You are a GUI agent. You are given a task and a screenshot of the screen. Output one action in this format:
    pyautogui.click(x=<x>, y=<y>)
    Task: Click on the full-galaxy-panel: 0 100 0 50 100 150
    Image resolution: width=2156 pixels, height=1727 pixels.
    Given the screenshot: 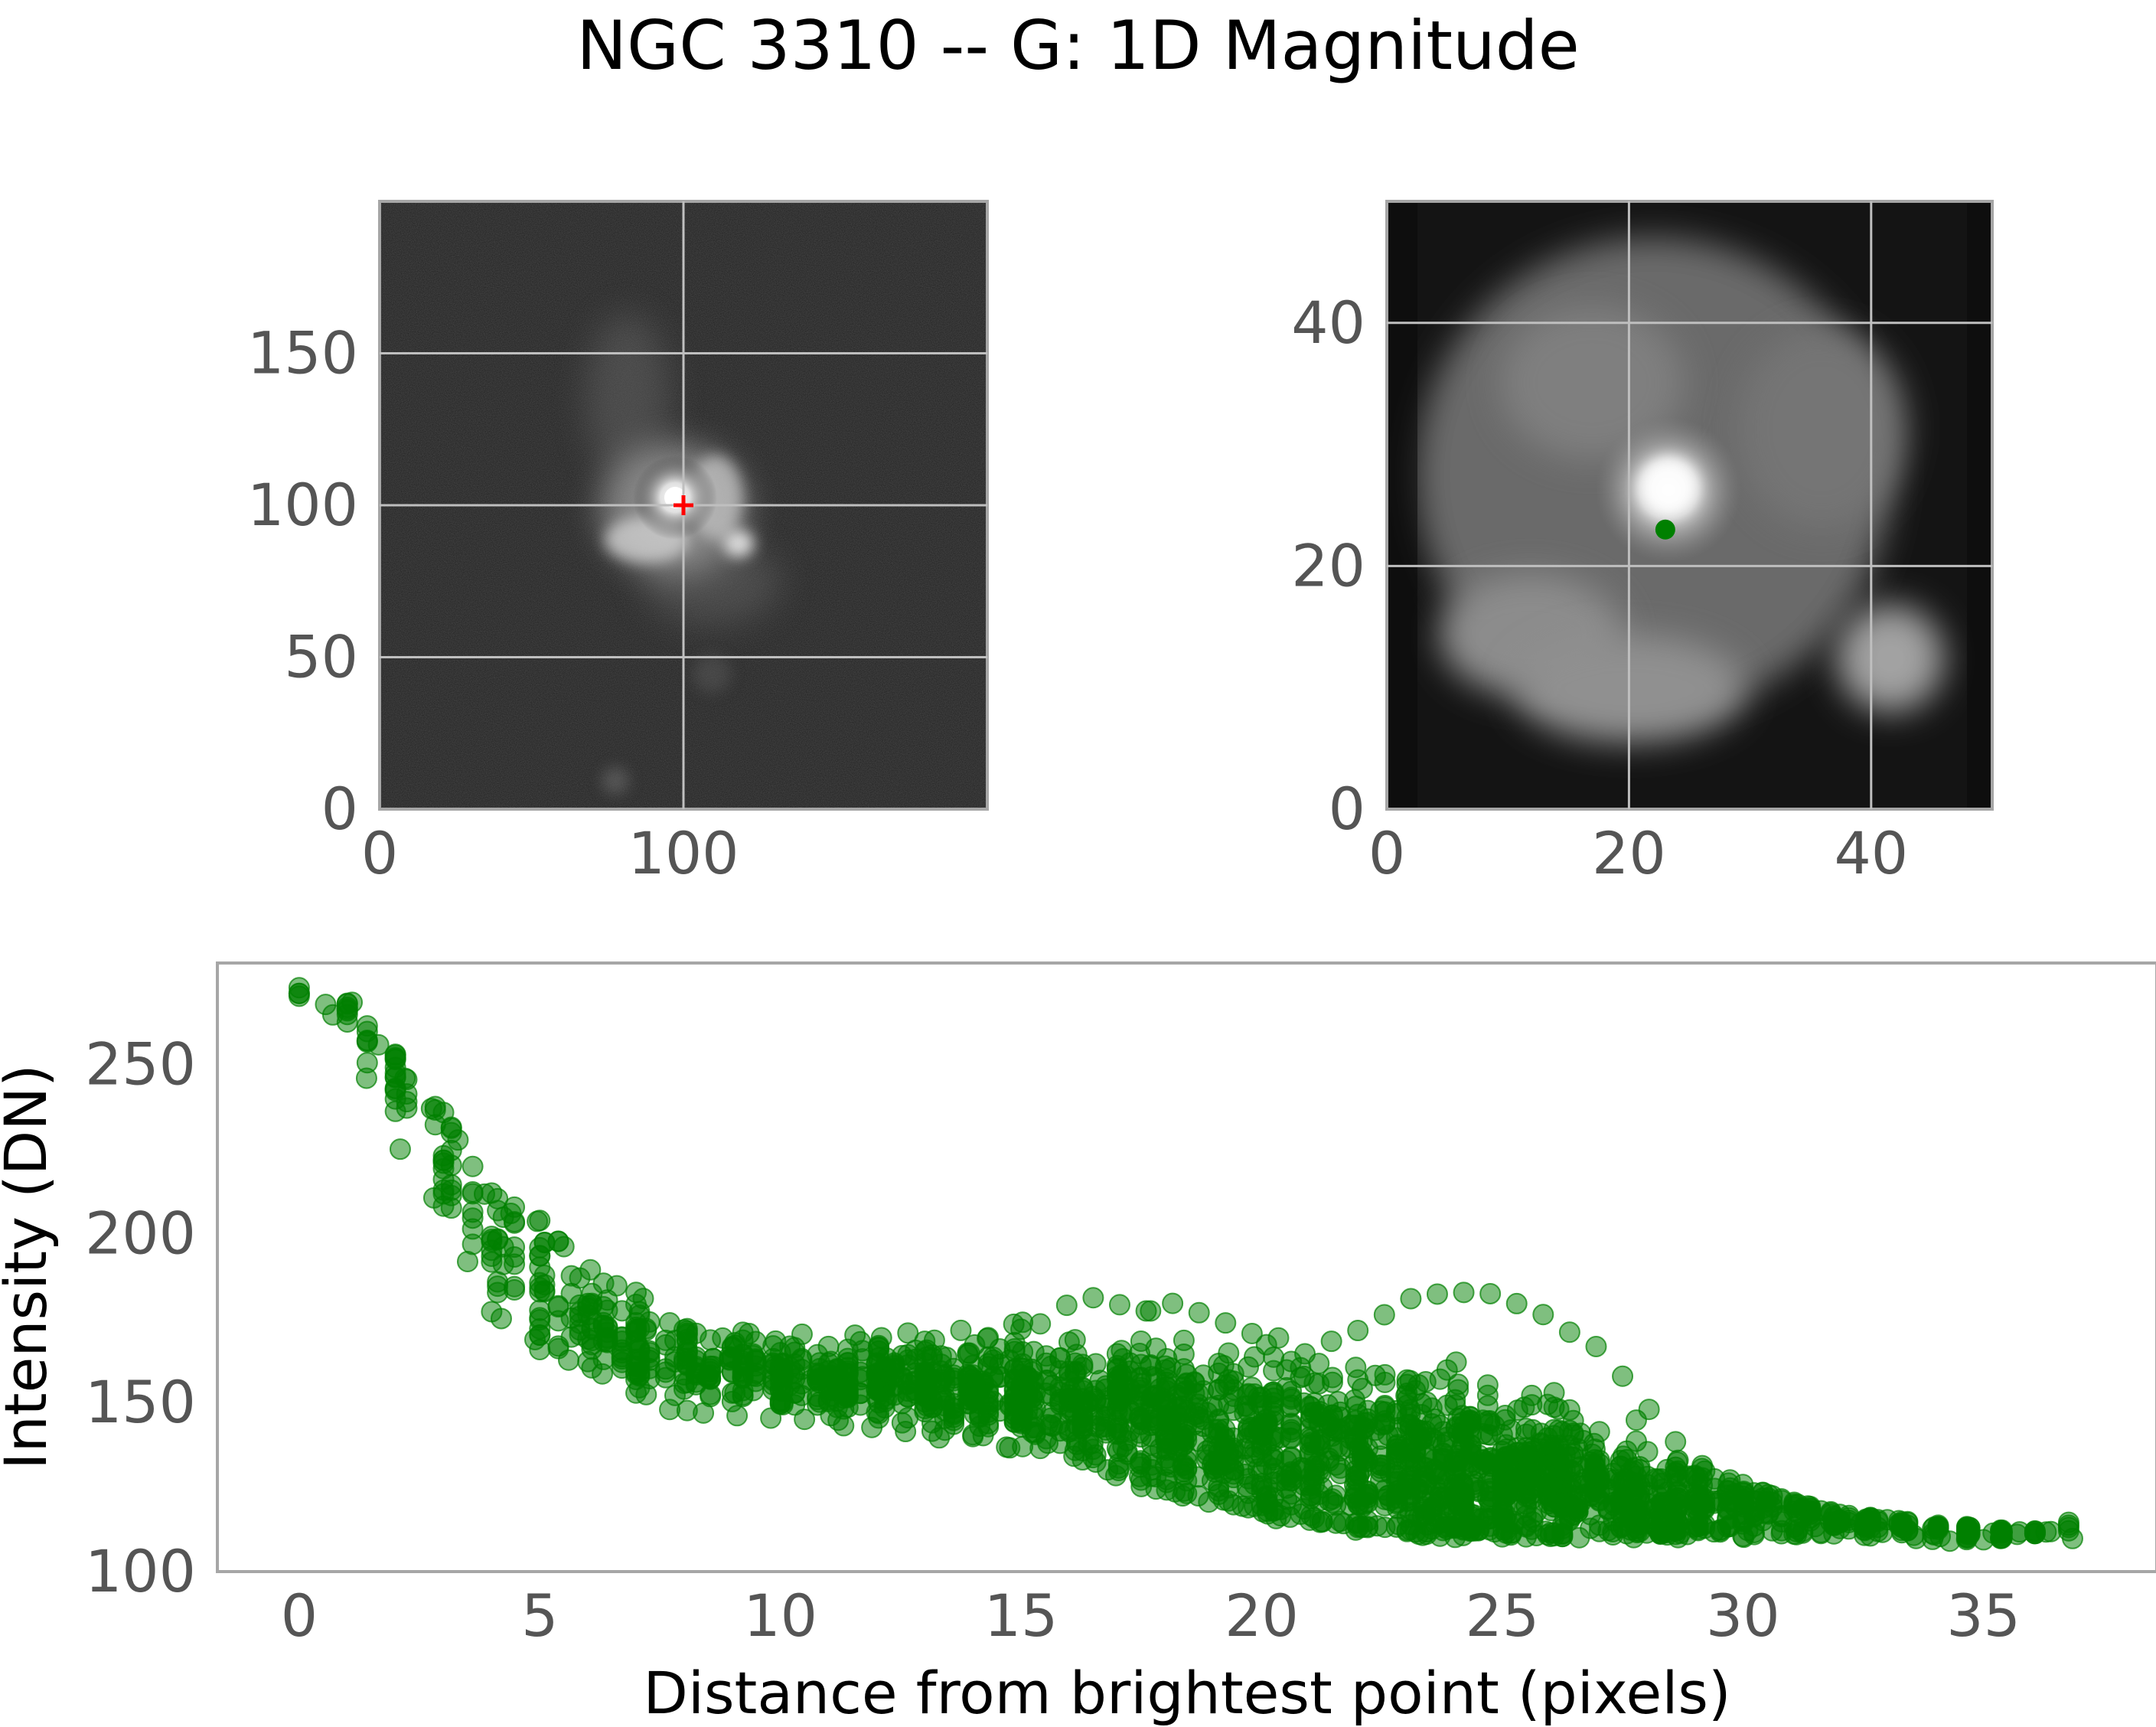 What is the action you would take?
    pyautogui.click(x=618, y=544)
    